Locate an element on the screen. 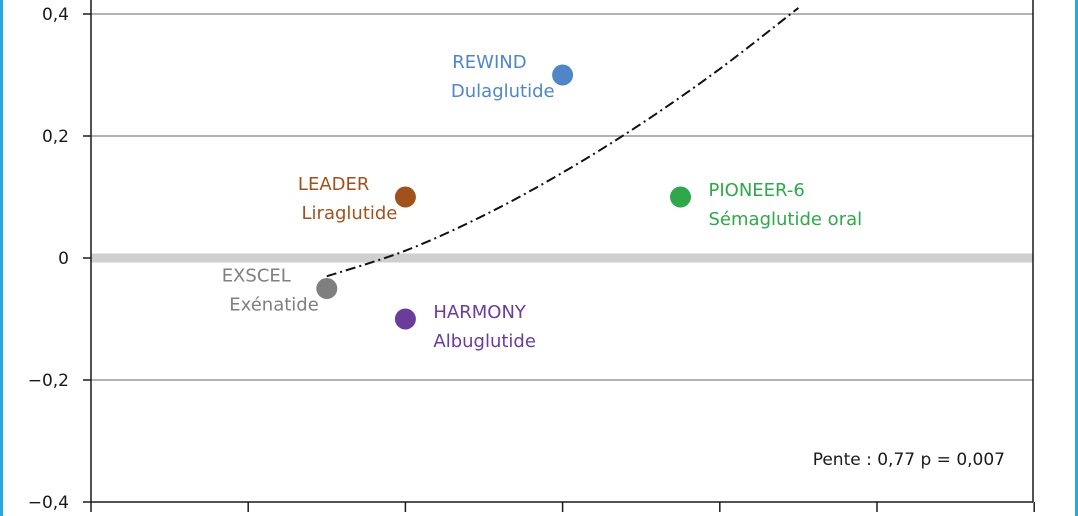 The width and height of the screenshot is (1078, 516). point-trial-label: HARMONY is located at coordinates (480, 312).